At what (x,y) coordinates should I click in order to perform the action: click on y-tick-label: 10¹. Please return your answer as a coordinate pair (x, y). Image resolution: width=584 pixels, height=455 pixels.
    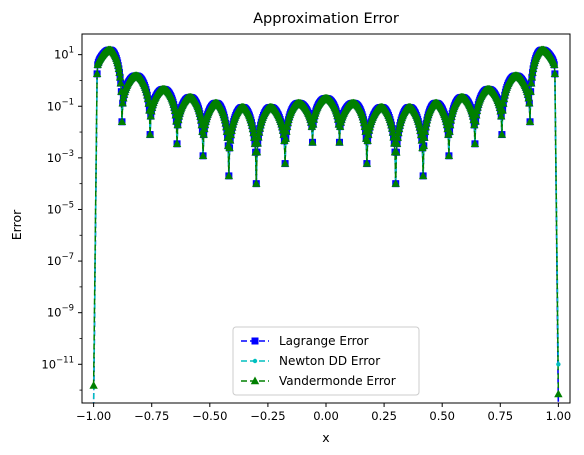
    Looking at the image, I should click on (64, 54).